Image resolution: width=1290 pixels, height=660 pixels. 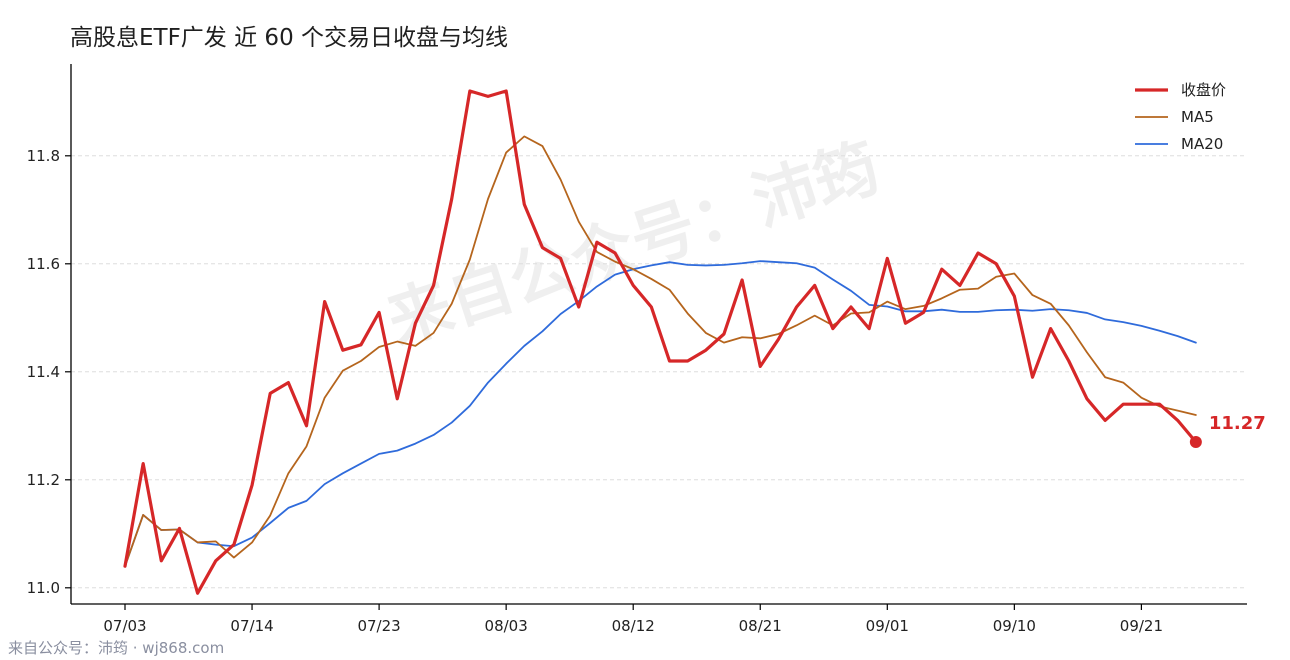 What do you see at coordinates (1141, 626) in the screenshot?
I see `x-tick-label: 09/21` at bounding box center [1141, 626].